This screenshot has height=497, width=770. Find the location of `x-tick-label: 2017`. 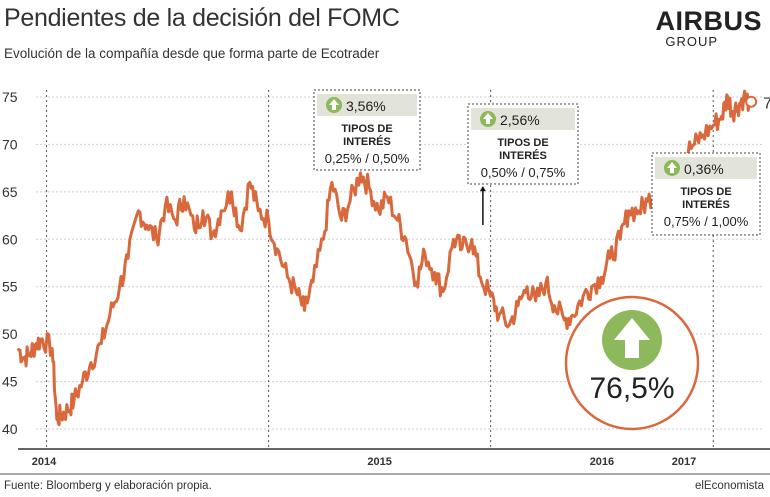

x-tick-label: 2017 is located at coordinates (684, 462).